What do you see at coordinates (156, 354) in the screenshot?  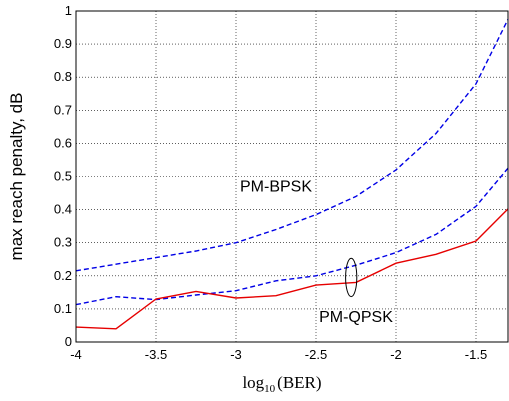 I see `x-tick-label: -3.5` at bounding box center [156, 354].